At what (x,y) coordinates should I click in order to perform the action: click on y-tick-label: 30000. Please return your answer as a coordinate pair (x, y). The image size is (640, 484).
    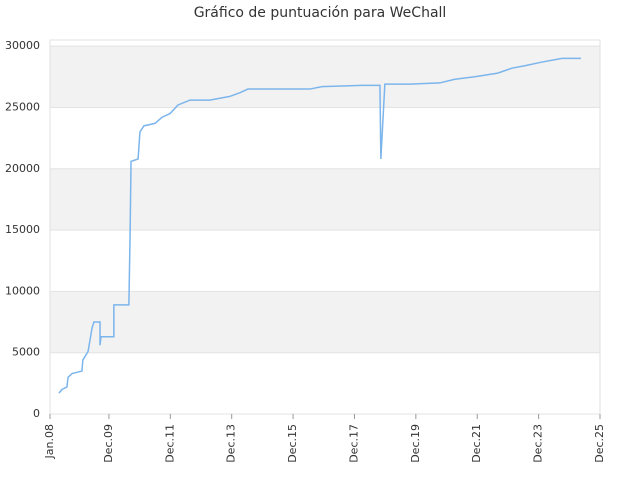
    Looking at the image, I should click on (22, 45).